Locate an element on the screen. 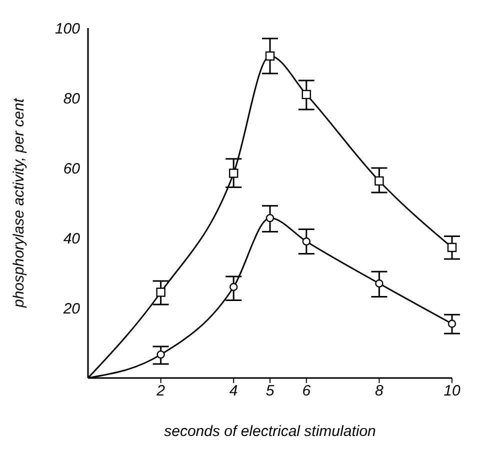 The image size is (480, 464). x-axis-title: seconds of electrical stimulation is located at coordinates (270, 431).